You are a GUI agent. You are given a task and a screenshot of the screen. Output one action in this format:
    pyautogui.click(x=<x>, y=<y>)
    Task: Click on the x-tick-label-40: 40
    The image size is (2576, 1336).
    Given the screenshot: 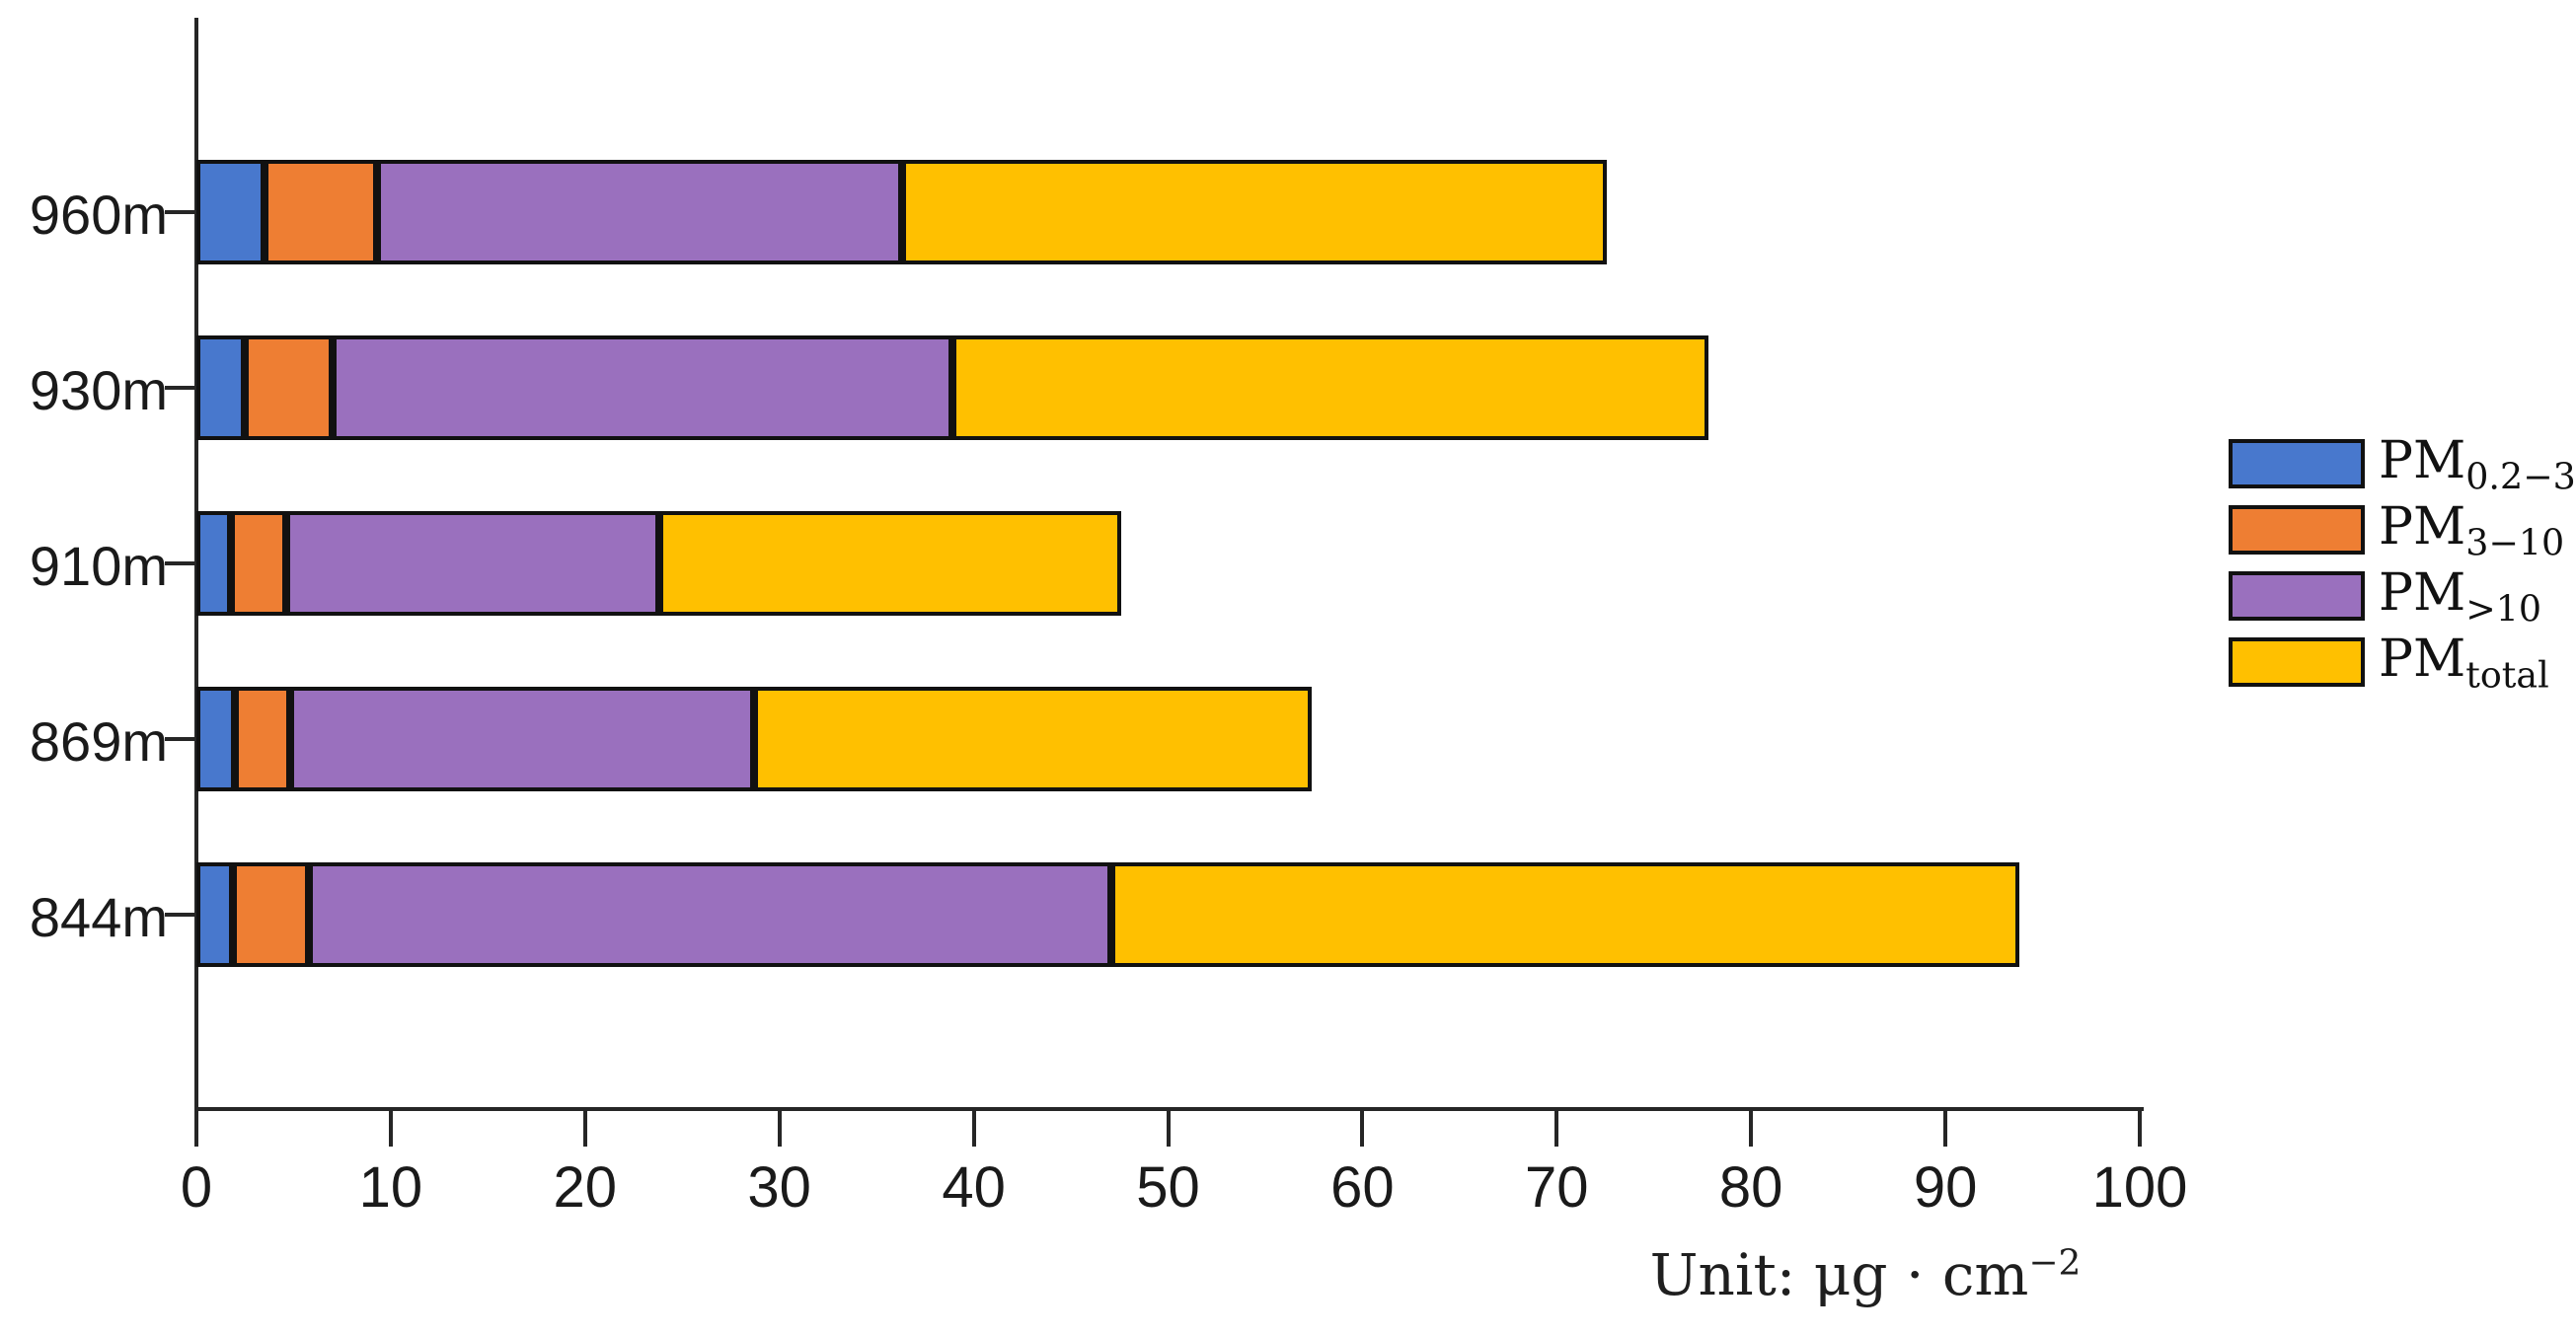 What is the action you would take?
    pyautogui.click(x=974, y=1187)
    